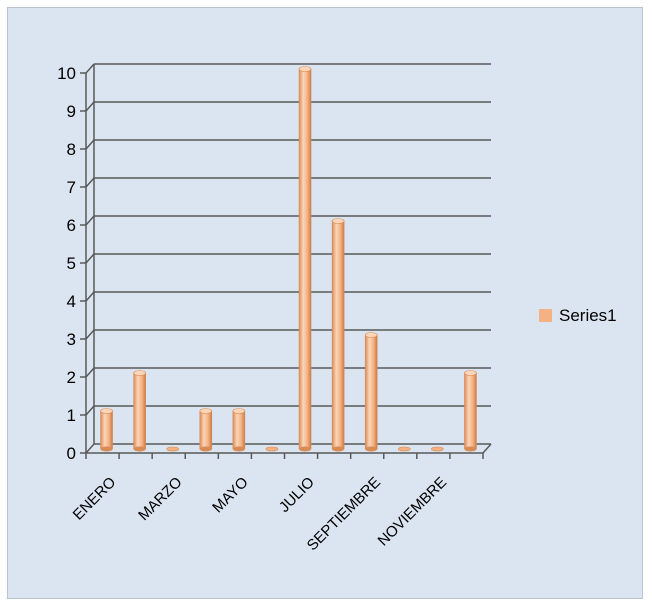 The image size is (652, 606). I want to click on y-tick-labels: 0 1 2 3 4 5 6 7 8 9 10, so click(66, 263).